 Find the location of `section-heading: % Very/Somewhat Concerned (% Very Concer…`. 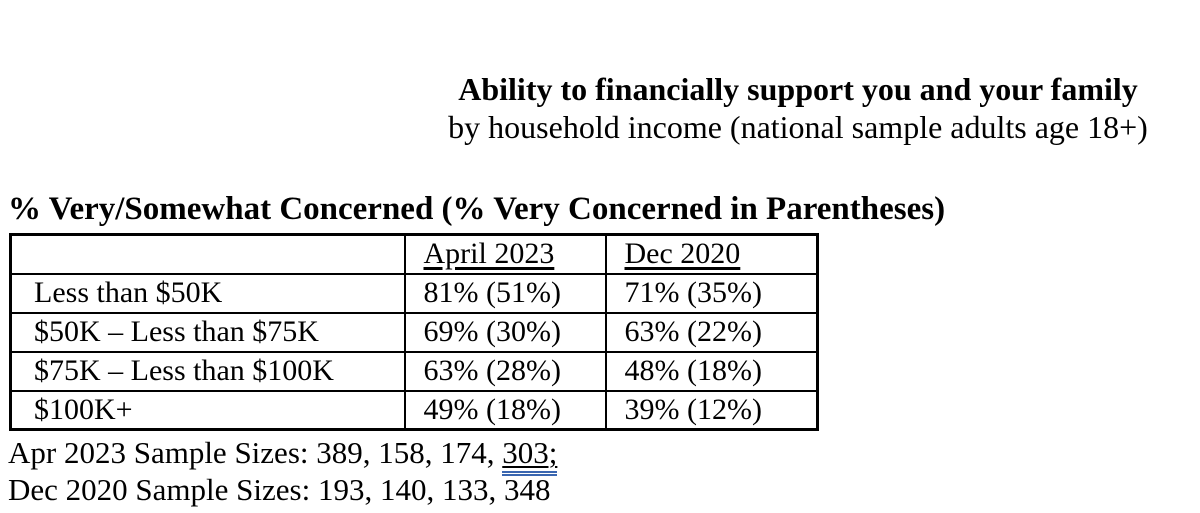

section-heading: % Very/Somewhat Concerned (% Very Concer… is located at coordinates (477, 209).